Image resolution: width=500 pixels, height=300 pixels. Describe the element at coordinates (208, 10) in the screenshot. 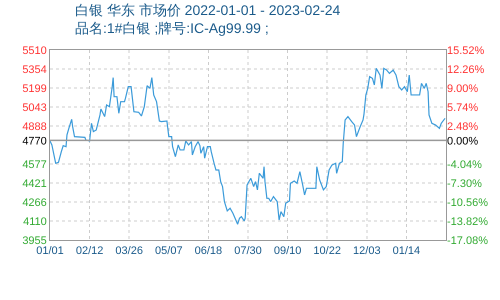

I see `chart-title: 白银 华东 市场价 2022-01-01 - 2023-02-24` at that location.